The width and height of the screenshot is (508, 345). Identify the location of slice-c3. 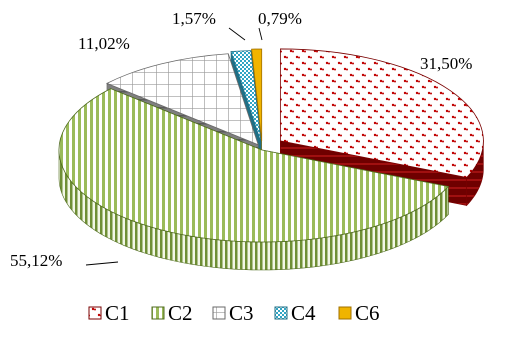
(182, 99).